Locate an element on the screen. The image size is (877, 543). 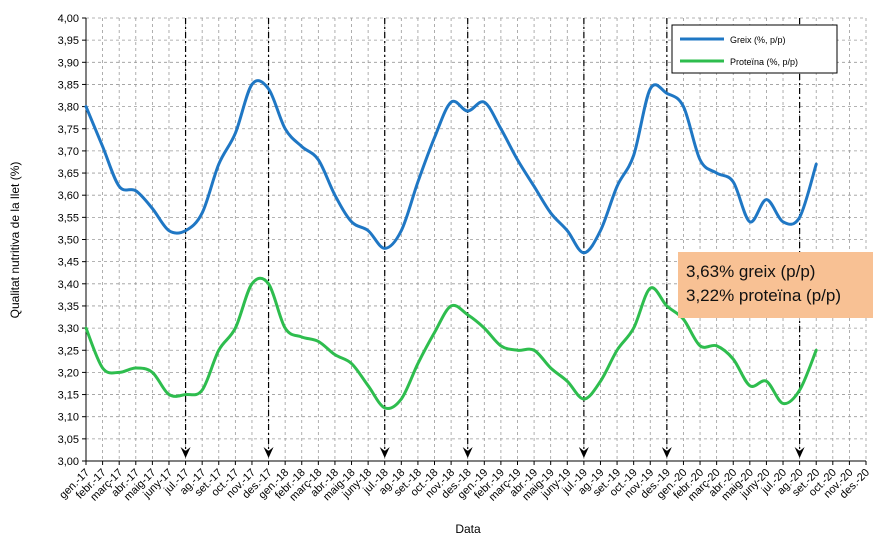
y-tick-label: 3,30 is located at coordinates (68, 329).